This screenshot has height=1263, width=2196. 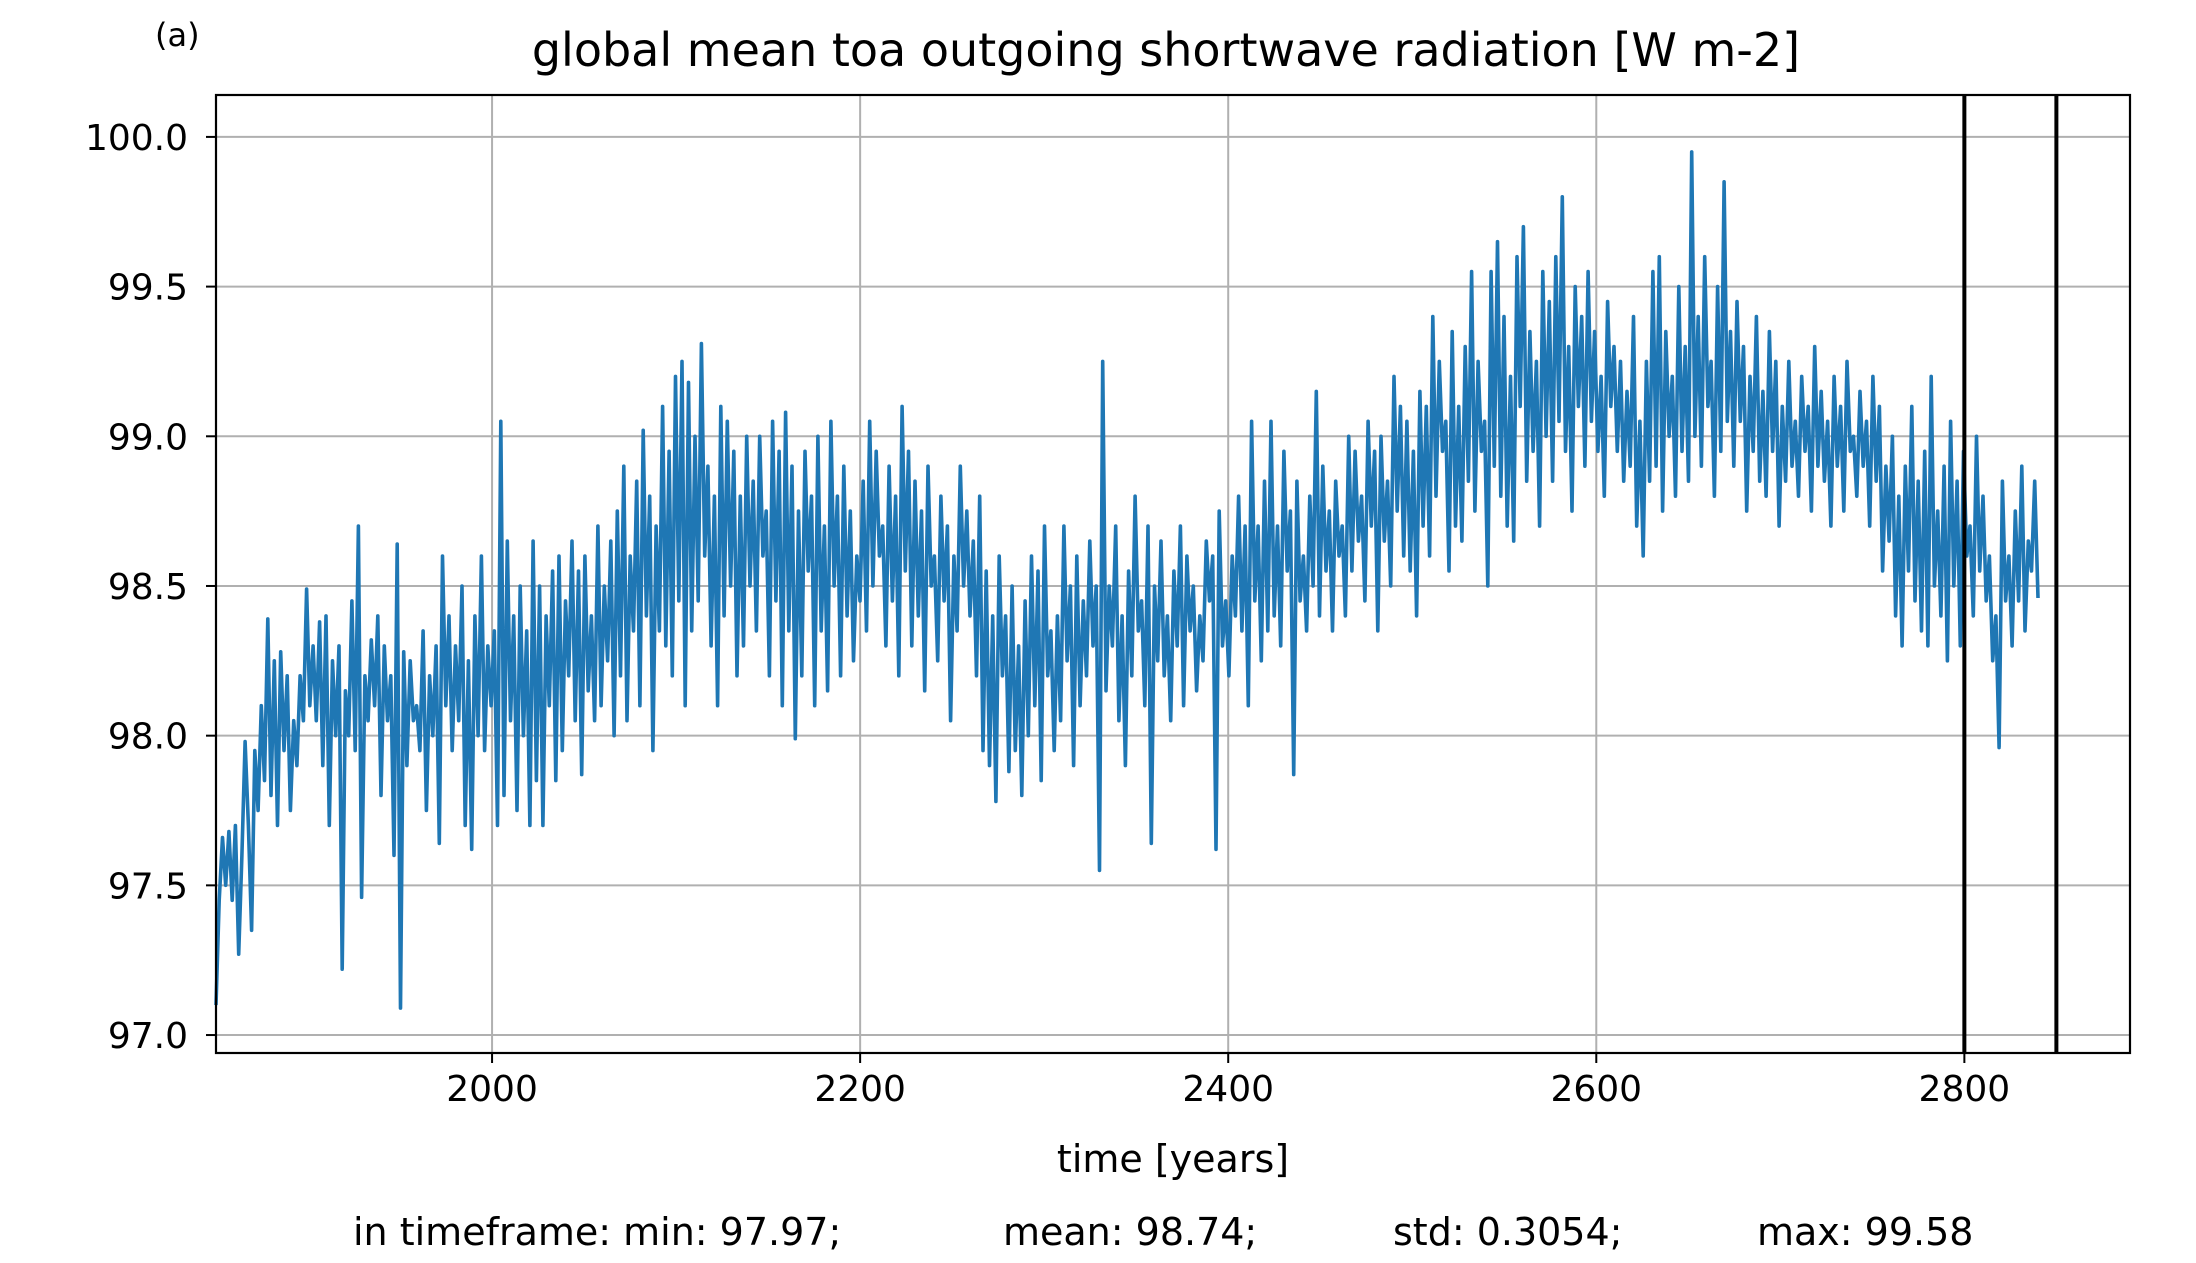 What do you see at coordinates (1228, 1089) in the screenshot?
I see `x-tick-label: 2400` at bounding box center [1228, 1089].